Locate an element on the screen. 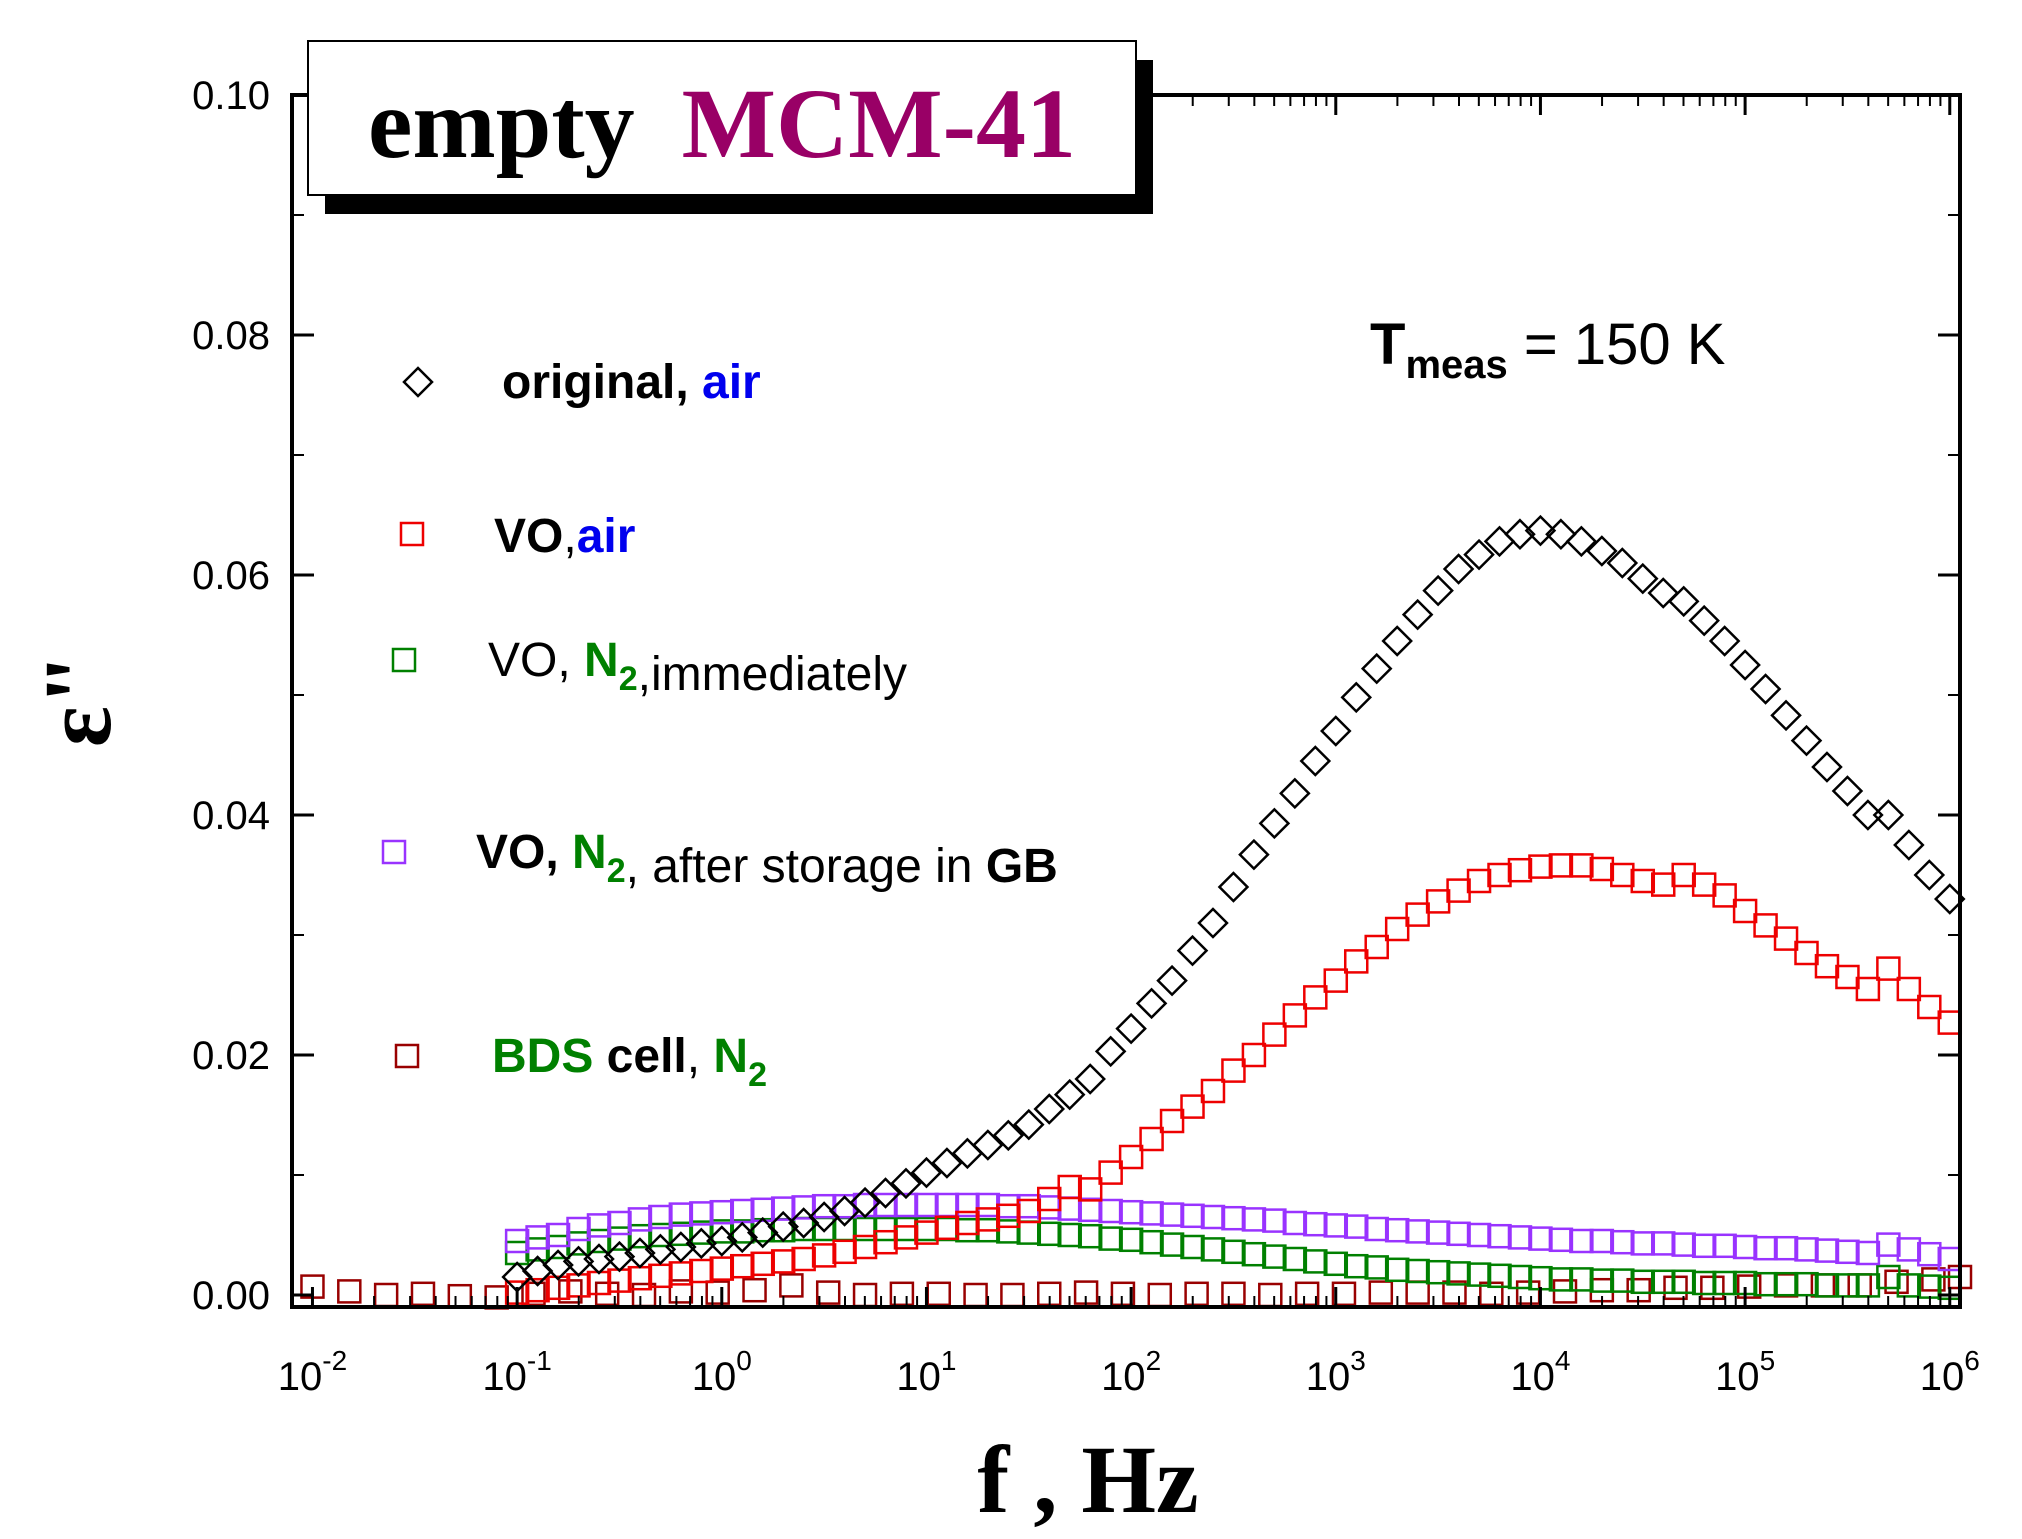 The width and height of the screenshot is (2022, 1539). x-tick-label: 10⁻¹ is located at coordinates (516, 1372).